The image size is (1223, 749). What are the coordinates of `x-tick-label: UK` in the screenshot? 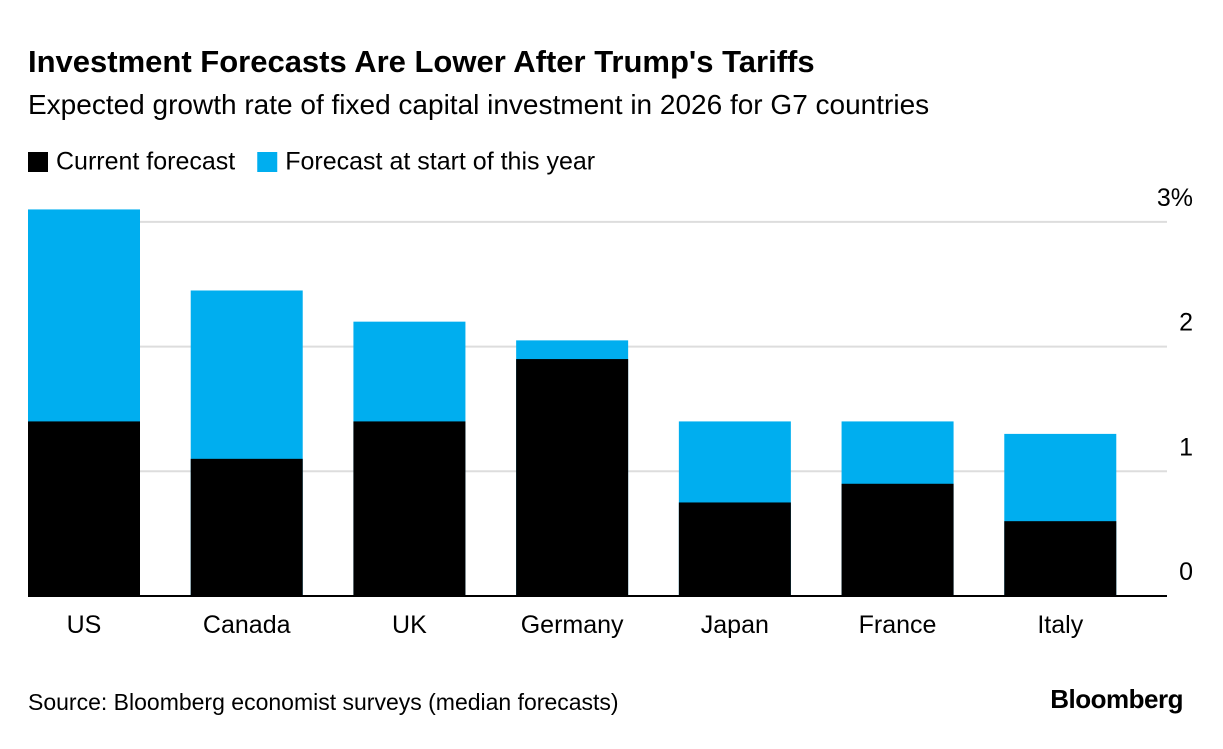 It's located at (409, 625).